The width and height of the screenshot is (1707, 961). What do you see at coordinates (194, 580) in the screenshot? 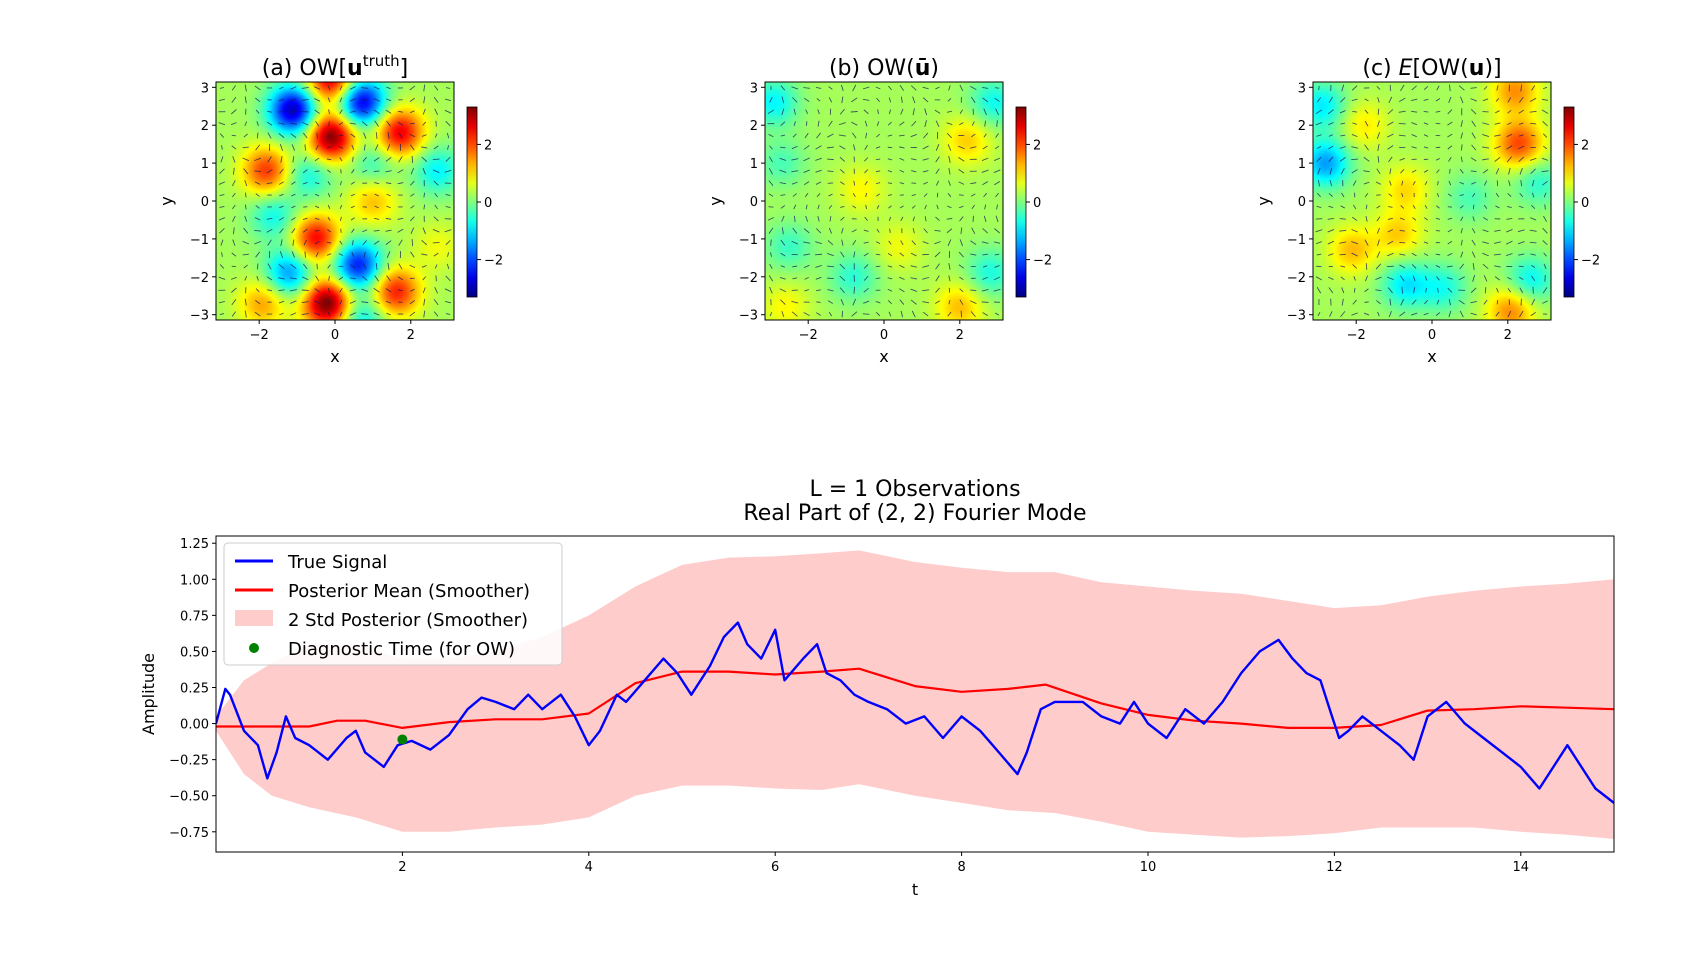
I see `y-tick-label: 1.00` at bounding box center [194, 580].